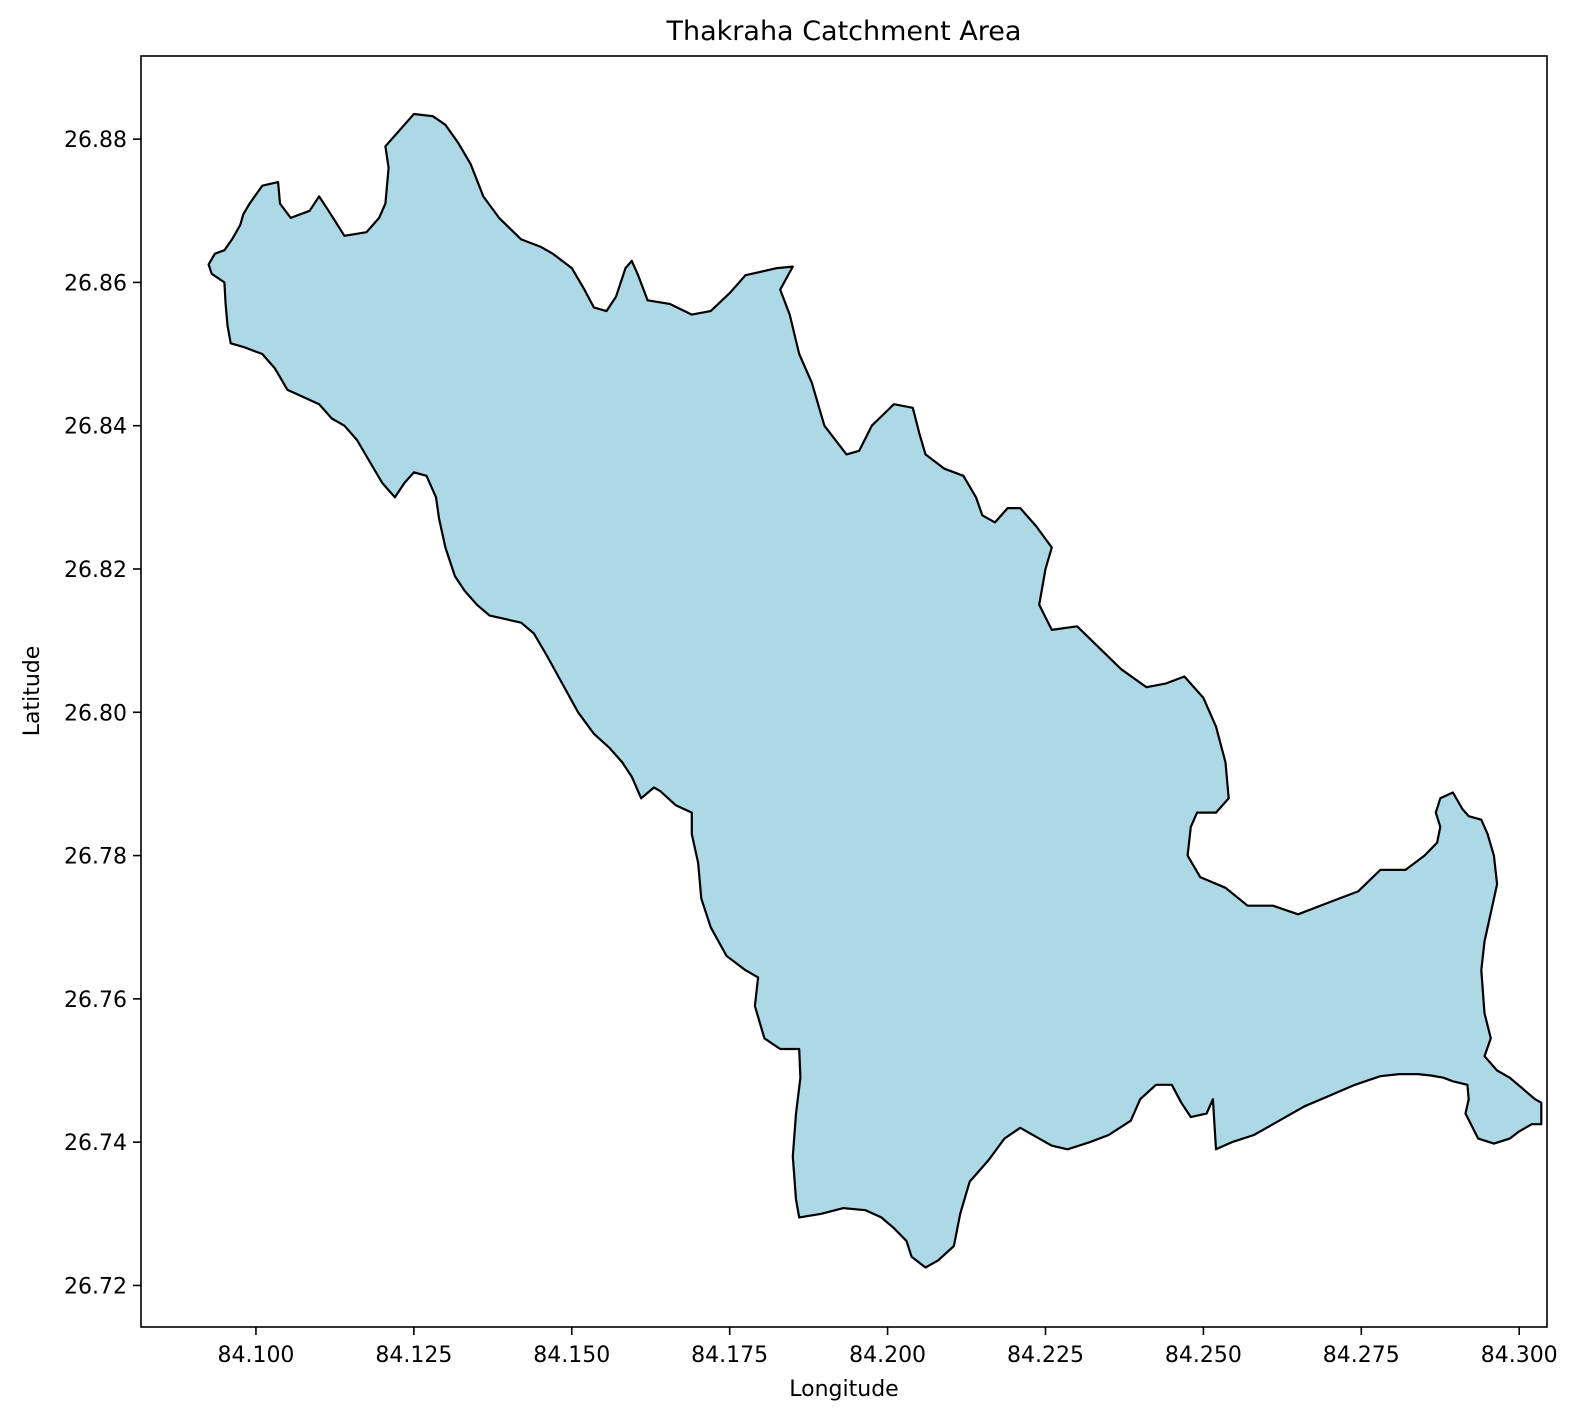 This screenshot has height=1417, width=1590. Describe the element at coordinates (95, 857) in the screenshot. I see `y-tick-label: 26.78` at that location.